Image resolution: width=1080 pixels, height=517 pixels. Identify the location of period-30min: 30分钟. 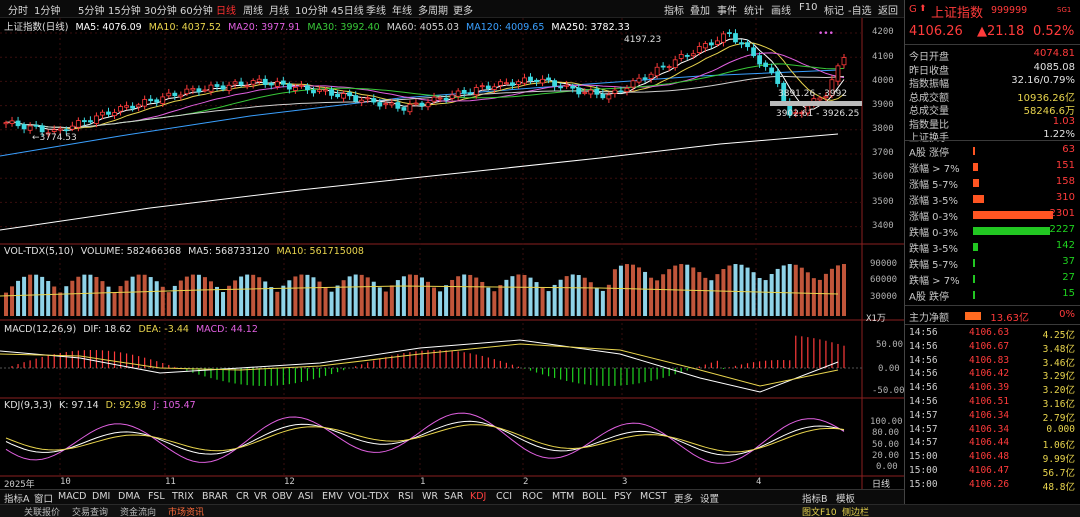
(160, 11).